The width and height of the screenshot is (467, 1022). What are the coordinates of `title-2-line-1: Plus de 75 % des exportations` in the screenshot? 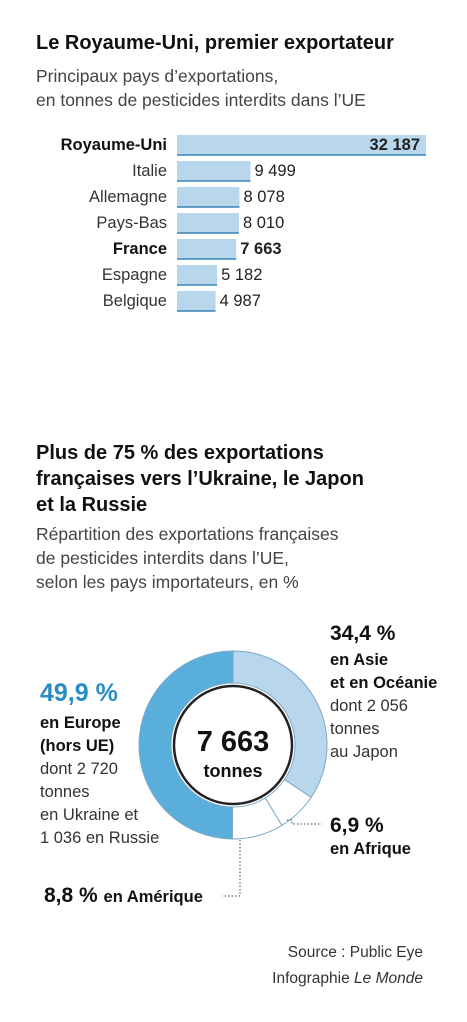 It's located at (180, 453).